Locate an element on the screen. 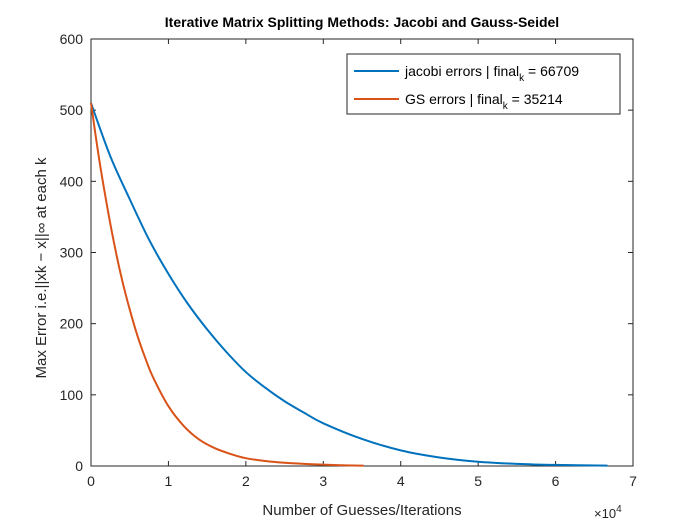  y-axis-label: Max Error i.e.||xk − x||∞ at each k is located at coordinates (41, 267).